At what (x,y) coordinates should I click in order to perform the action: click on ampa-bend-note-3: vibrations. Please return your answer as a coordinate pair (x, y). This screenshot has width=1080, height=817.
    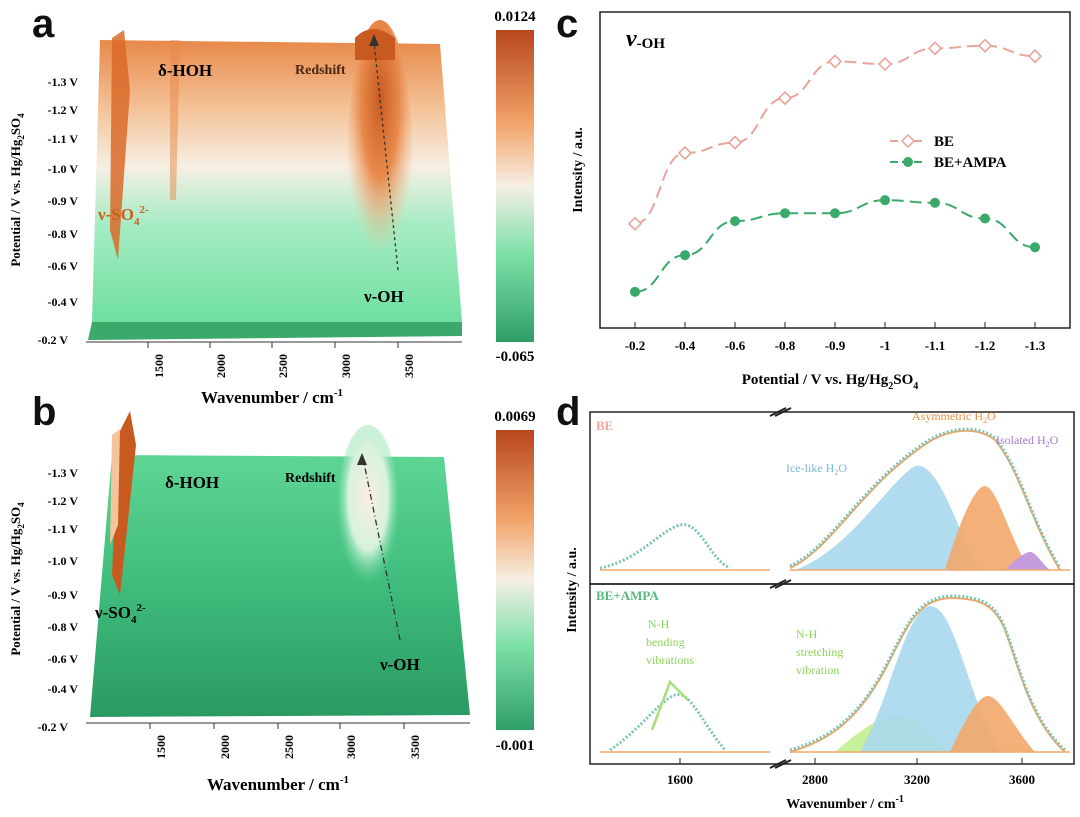
    Looking at the image, I should click on (670, 660).